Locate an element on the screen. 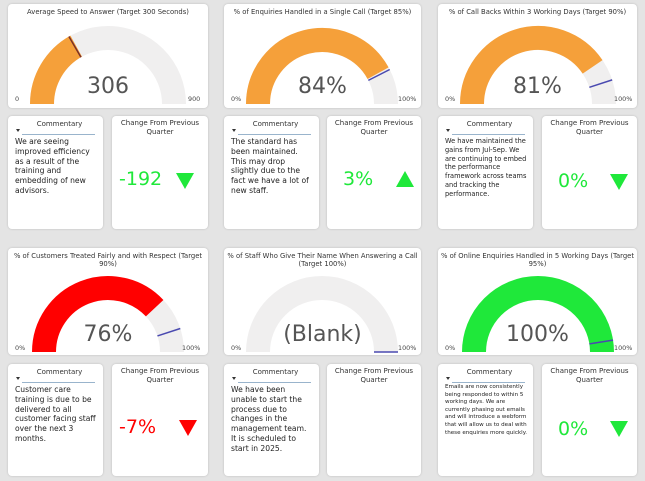 This screenshot has width=645, height=481. gauge-value: 306 is located at coordinates (108, 86).